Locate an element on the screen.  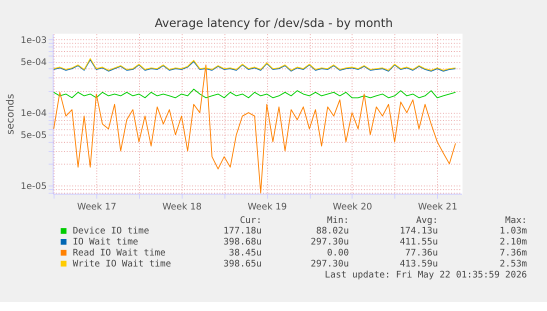
text: 2.10m is located at coordinates (514, 243).